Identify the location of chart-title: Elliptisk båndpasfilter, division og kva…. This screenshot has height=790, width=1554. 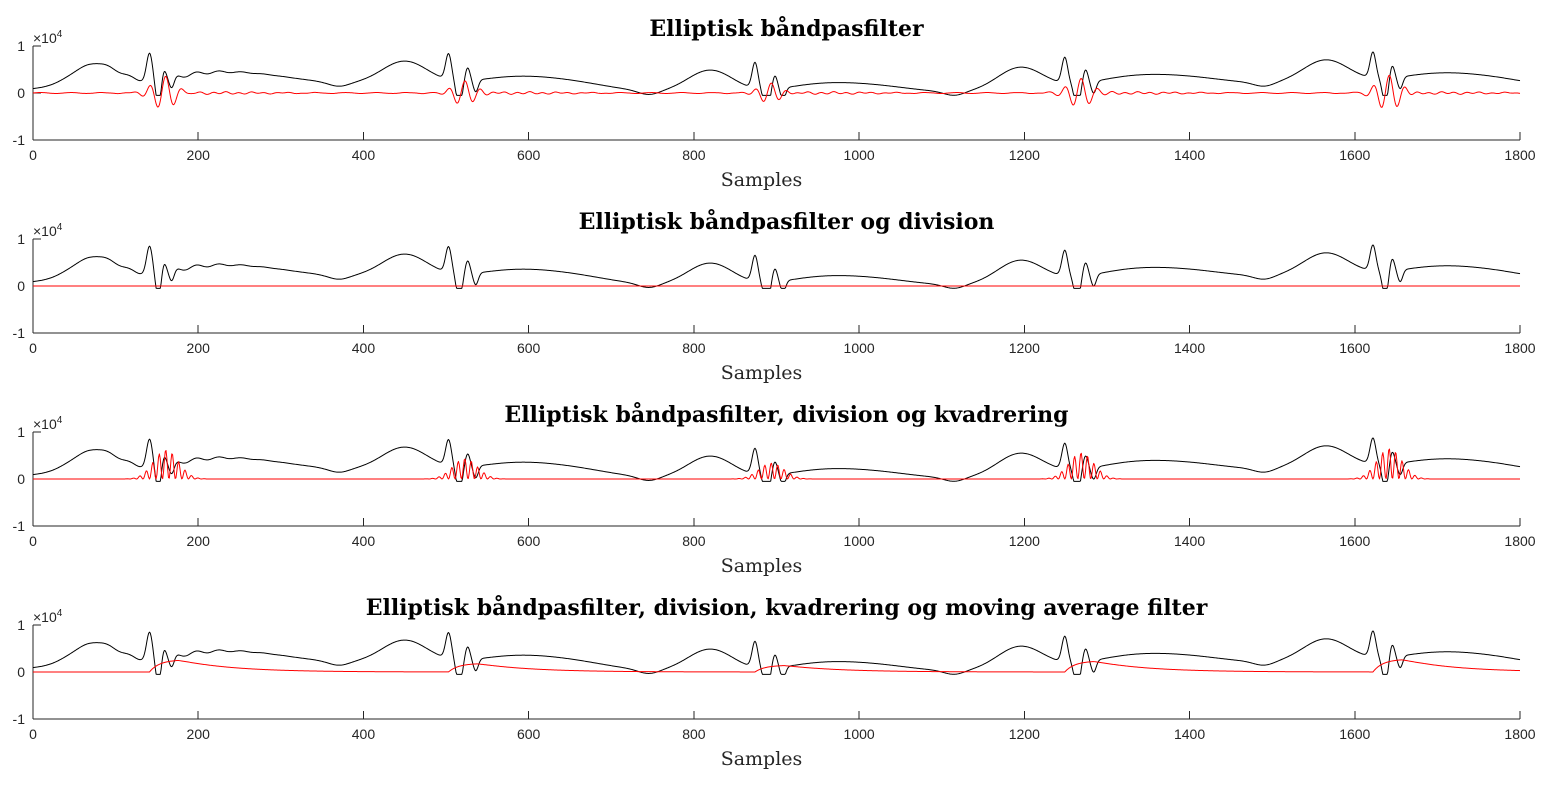
(786, 415).